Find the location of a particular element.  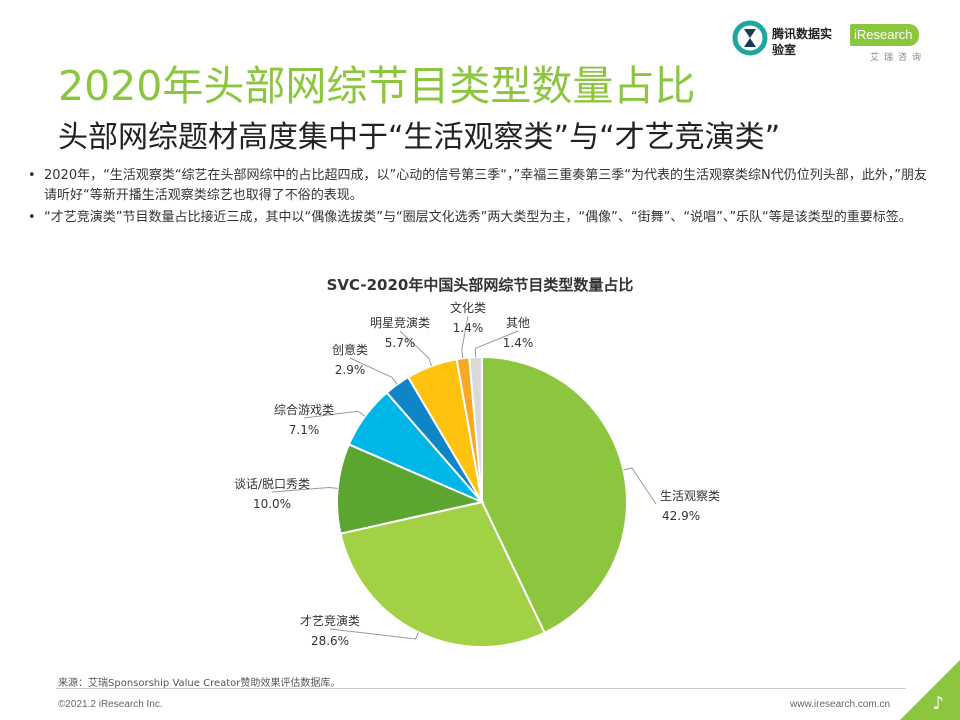

slice-category-label: 综合游戏类 is located at coordinates (304, 409).